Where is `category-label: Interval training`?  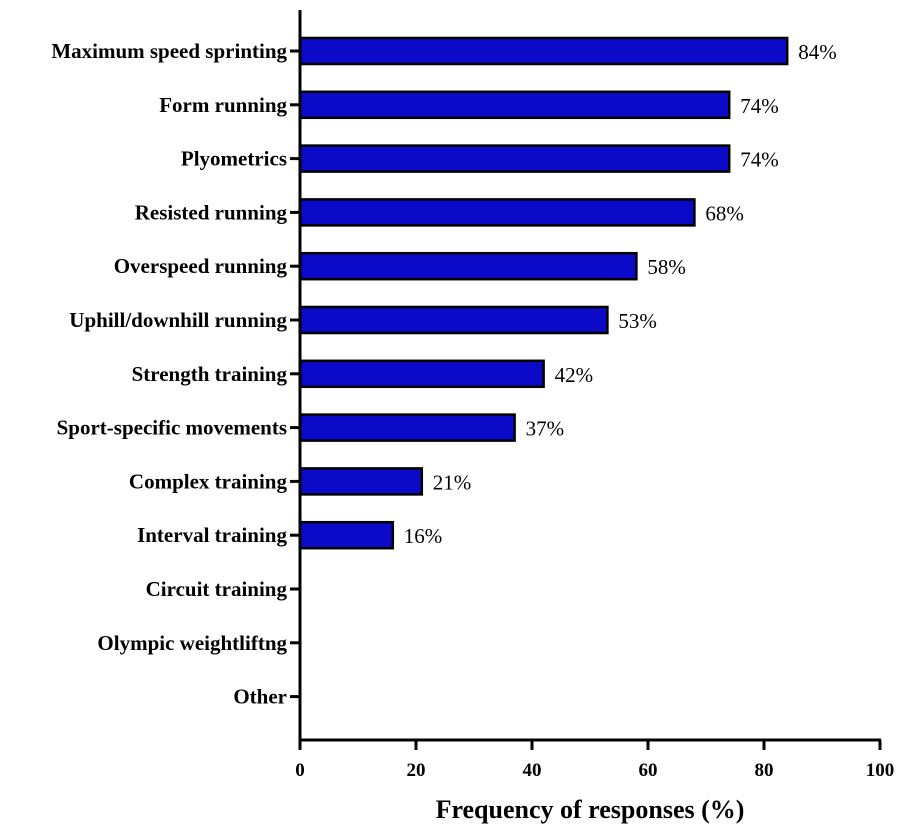 category-label: Interval training is located at coordinates (212, 535).